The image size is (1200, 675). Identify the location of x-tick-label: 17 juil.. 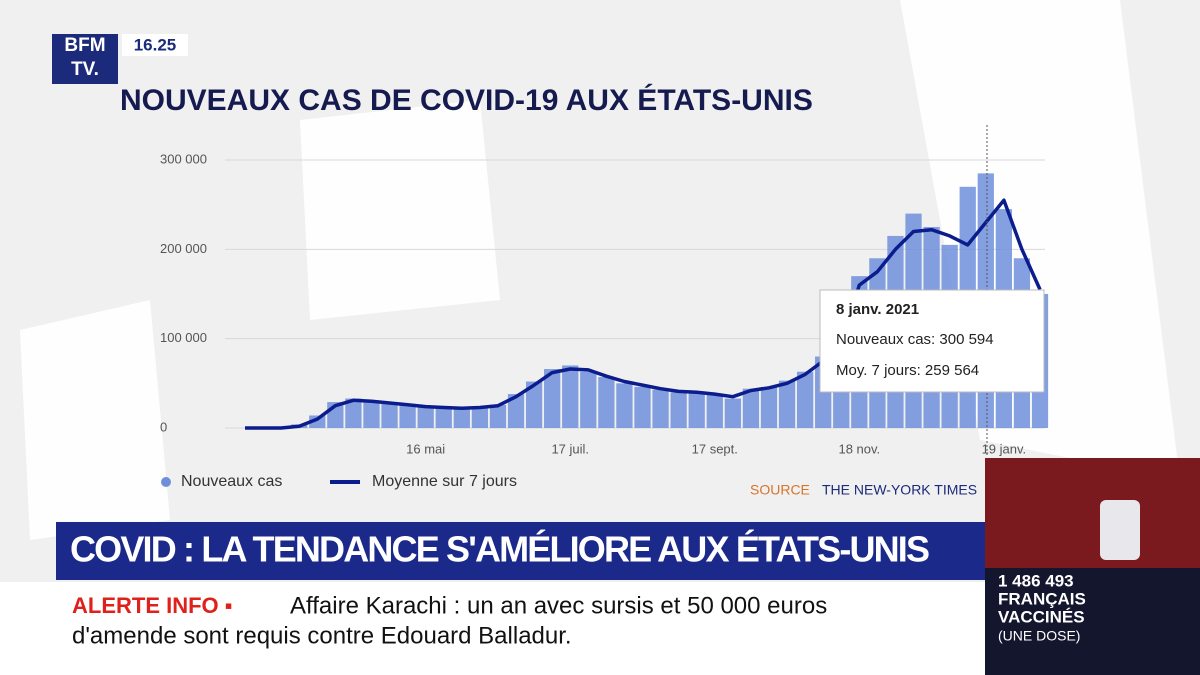
(570, 448).